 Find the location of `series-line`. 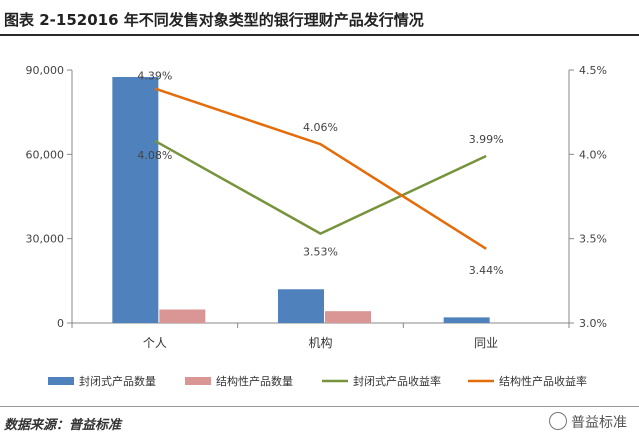

series-line is located at coordinates (320, 187).